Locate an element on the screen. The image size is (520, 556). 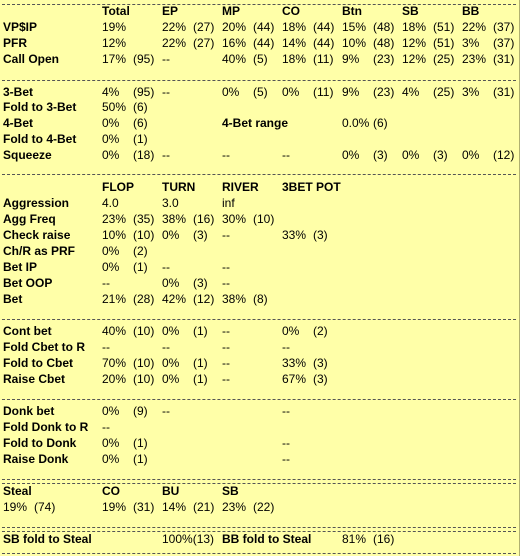
stat-value: (8) is located at coordinates (260, 299).